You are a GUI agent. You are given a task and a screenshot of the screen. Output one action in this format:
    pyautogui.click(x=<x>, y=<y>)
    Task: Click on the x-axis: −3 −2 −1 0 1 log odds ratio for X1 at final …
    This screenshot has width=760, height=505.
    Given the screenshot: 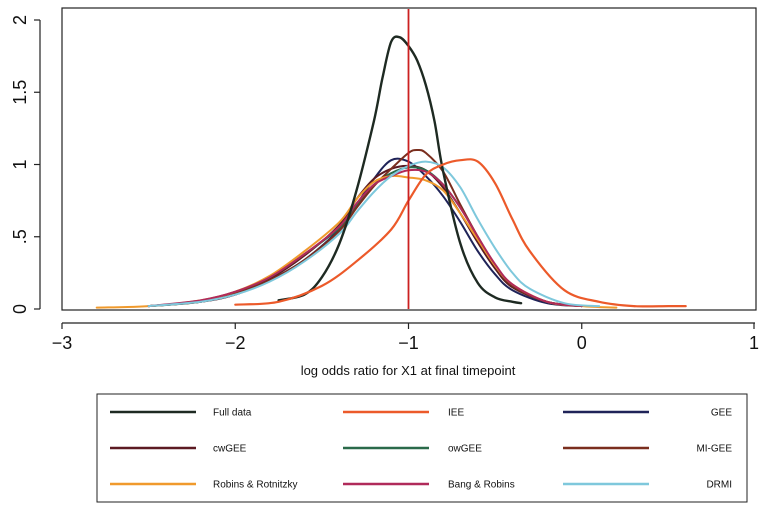 What is the action you would take?
    pyautogui.click(x=405, y=350)
    